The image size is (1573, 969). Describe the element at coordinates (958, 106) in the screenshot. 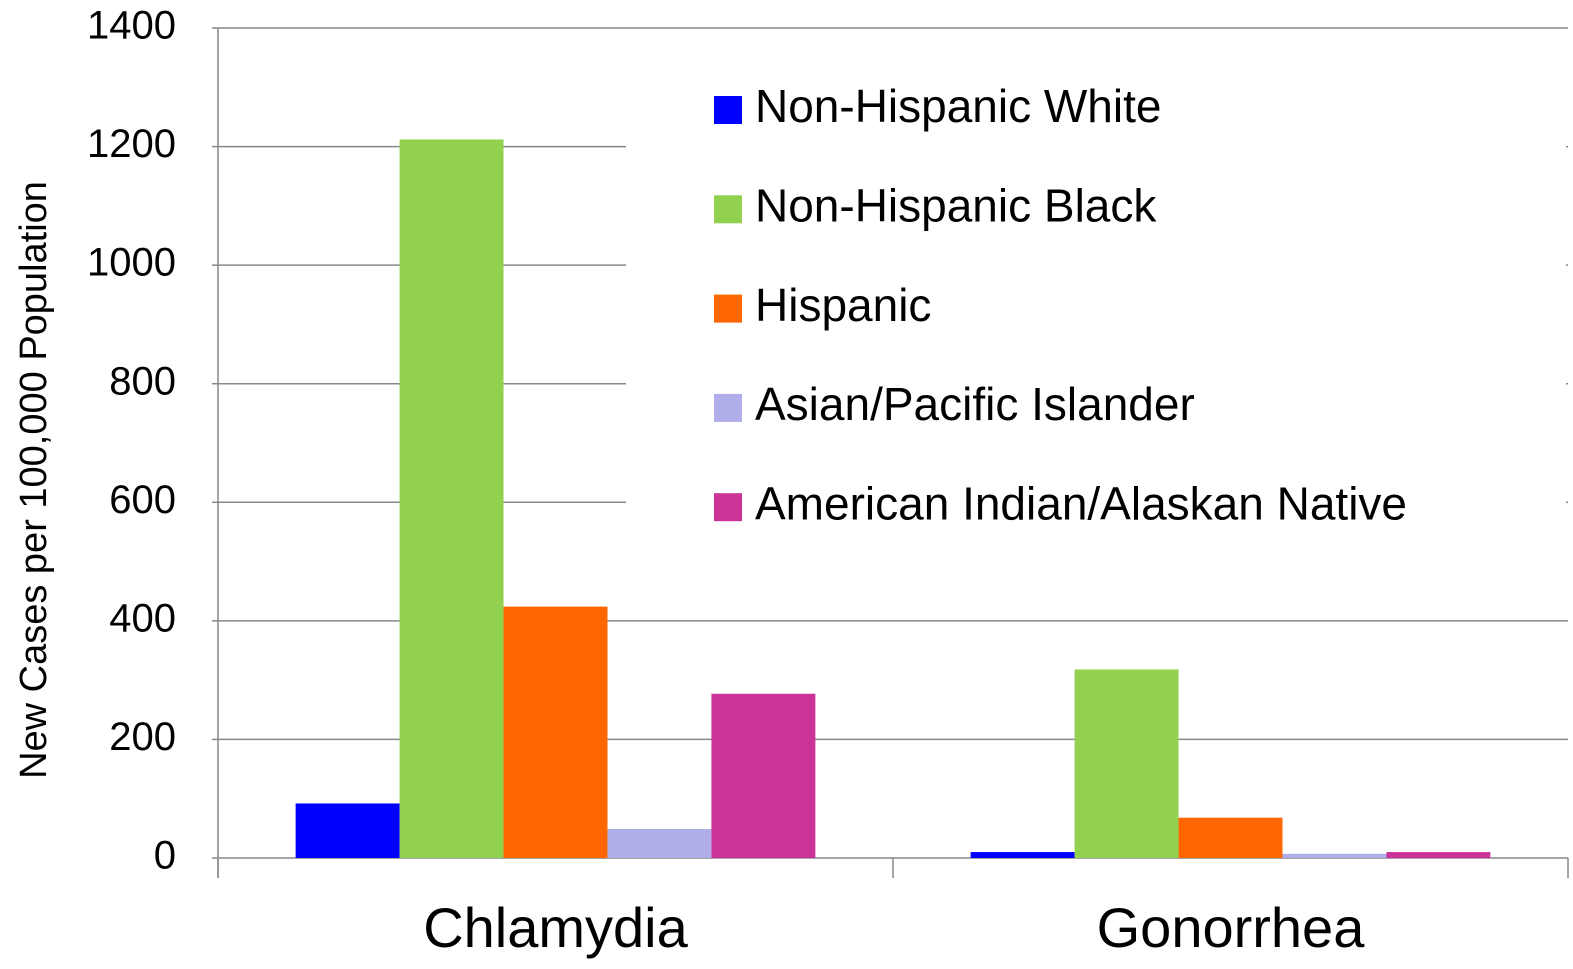

I see `legend-label: Non-Hispanic White` at that location.